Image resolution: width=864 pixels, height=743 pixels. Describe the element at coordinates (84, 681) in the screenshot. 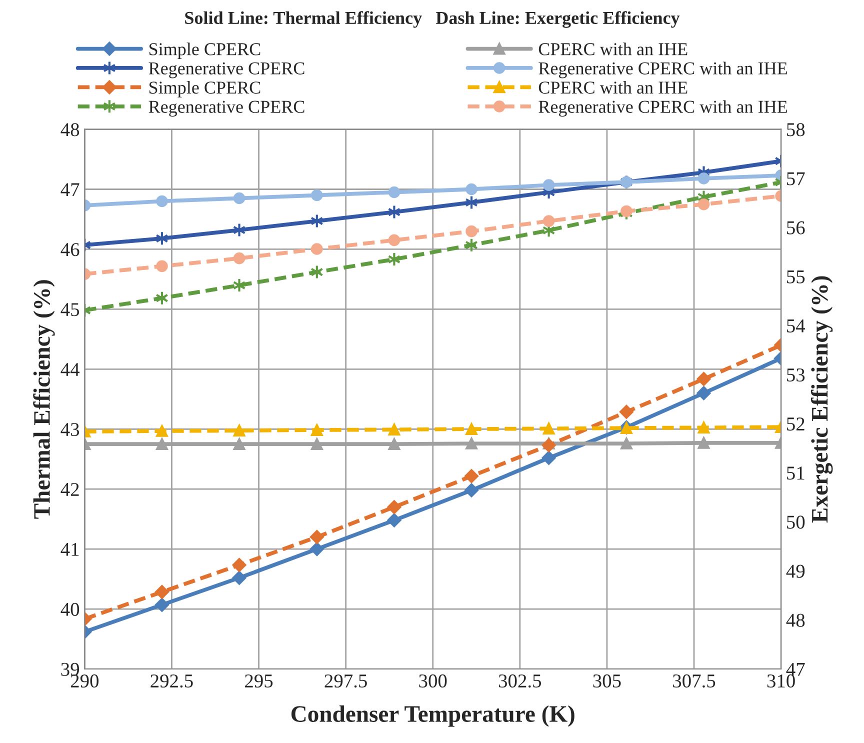

I see `x-tick-label: 290` at that location.